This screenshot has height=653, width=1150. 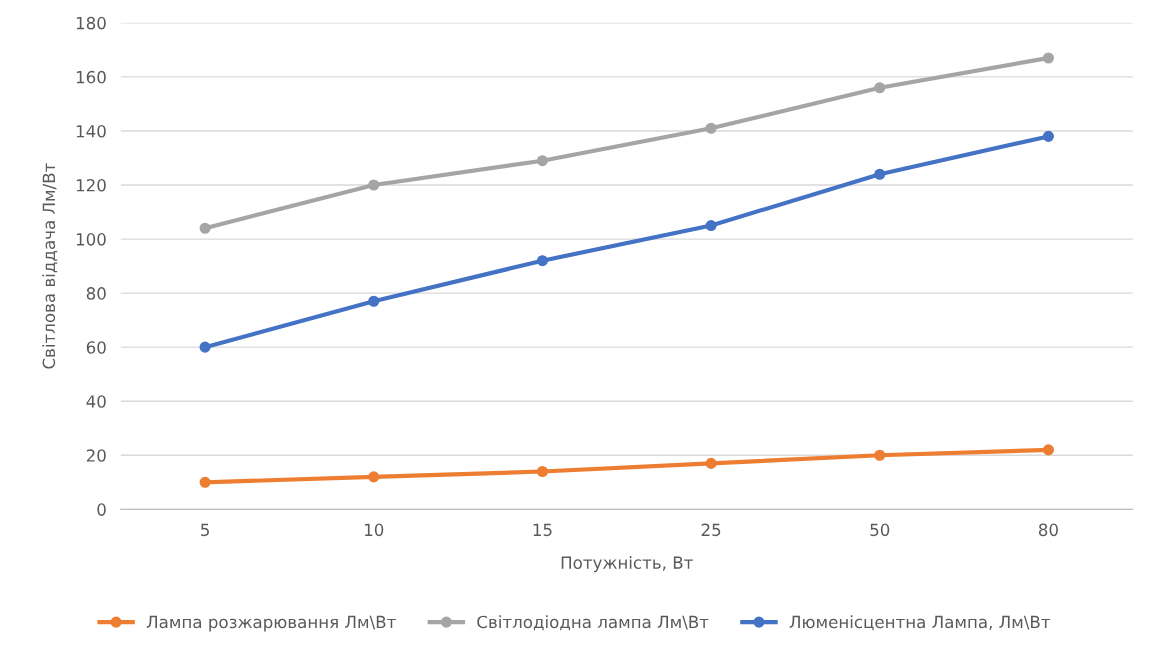 What do you see at coordinates (50, 266) in the screenshot?
I see `y-axis-title: Світлова віддача Лм/Вт` at bounding box center [50, 266].